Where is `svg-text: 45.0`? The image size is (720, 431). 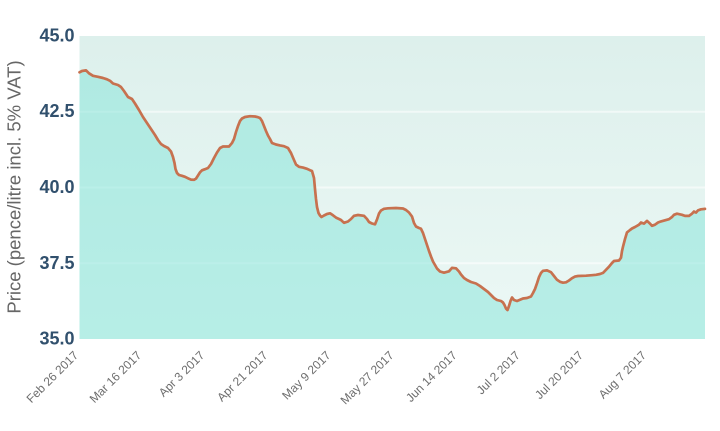 svg-text: 45.0 is located at coordinates (56, 36).